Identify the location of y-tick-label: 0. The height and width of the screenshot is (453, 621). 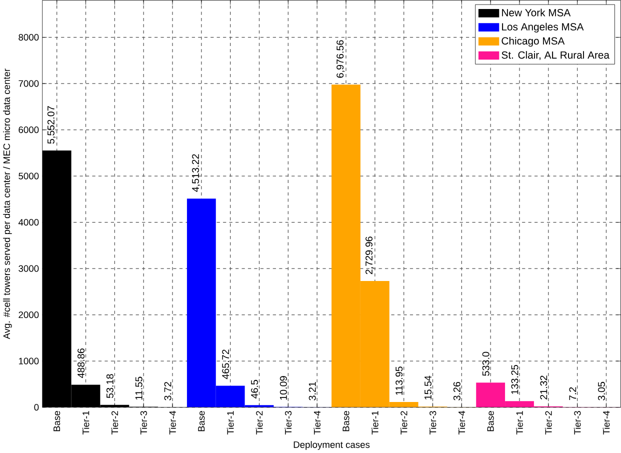
(36, 407).